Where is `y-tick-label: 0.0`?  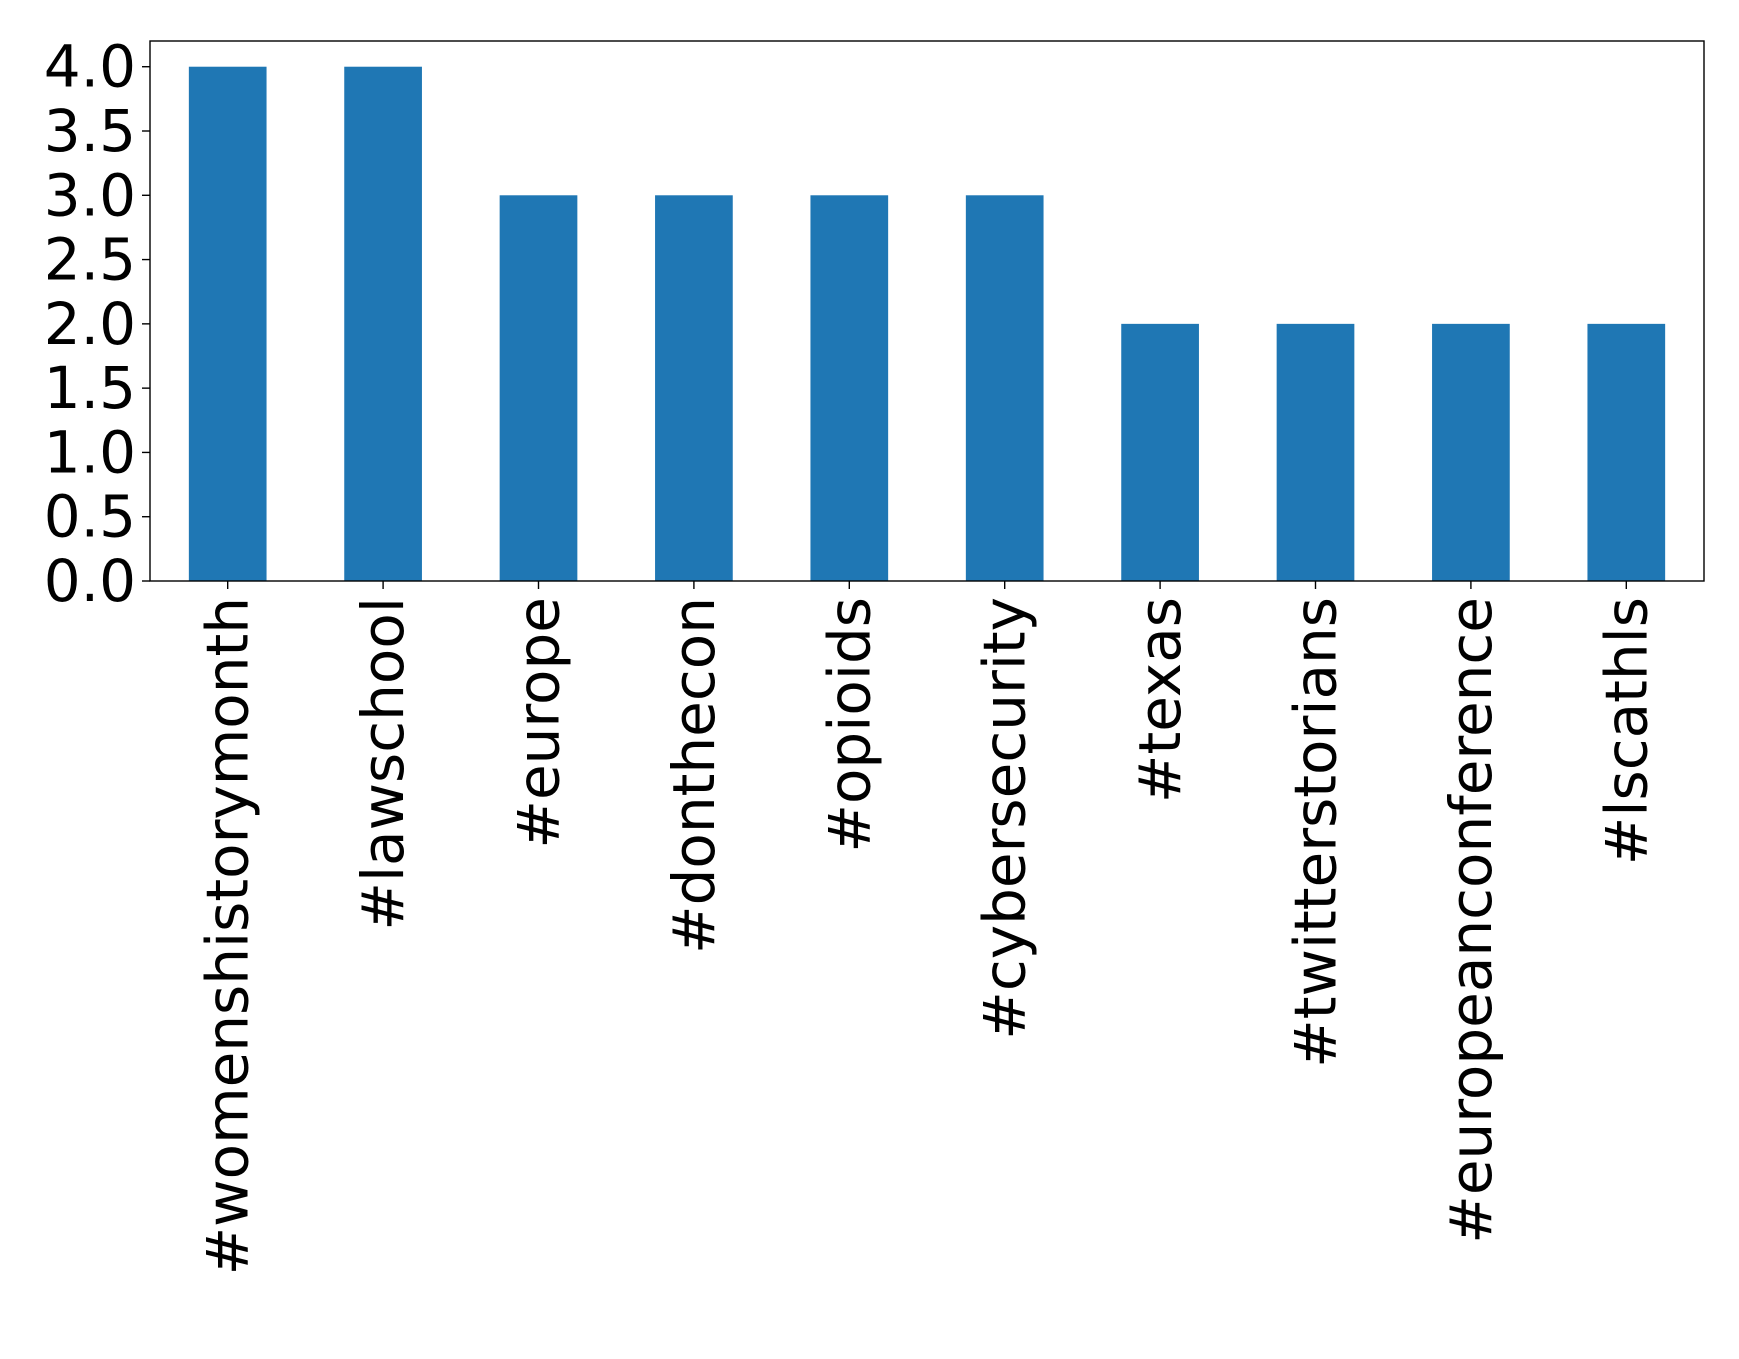
y-tick-label: 0.0 is located at coordinates (90, 581).